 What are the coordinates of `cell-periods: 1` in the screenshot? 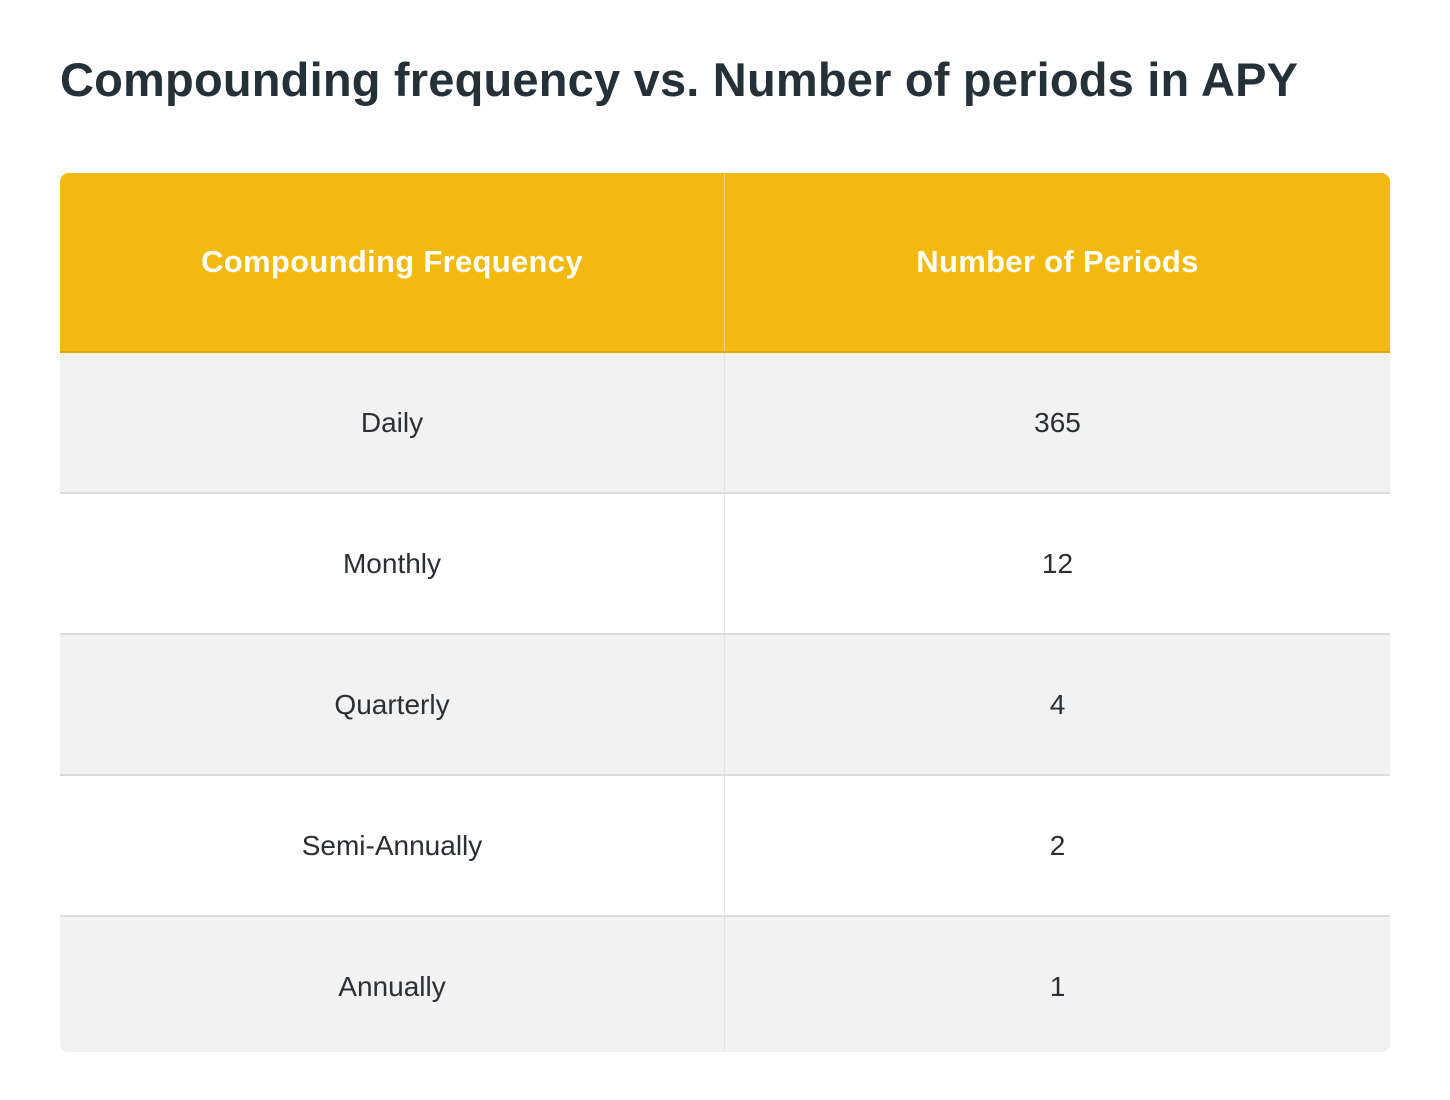 It's located at (1057, 986).